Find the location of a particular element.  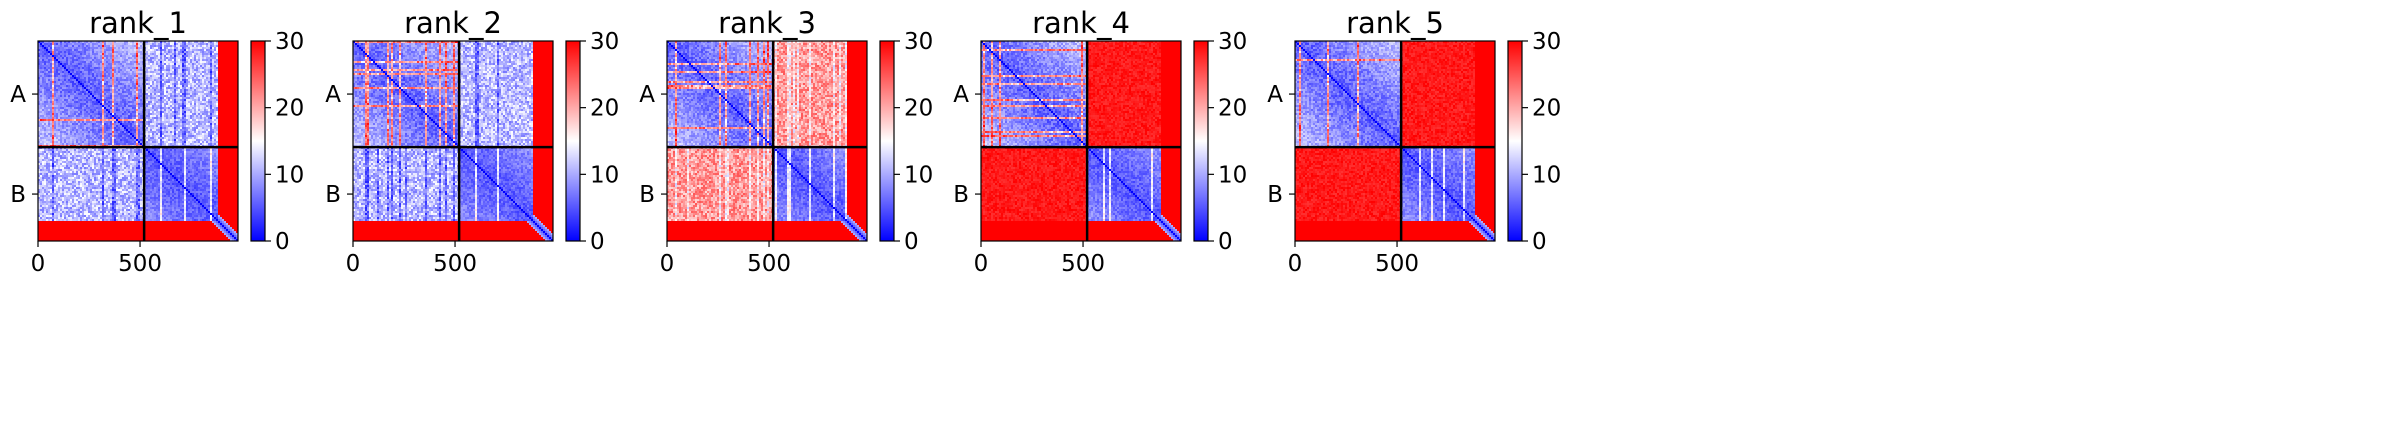

heatmap-panel-rank_4: rank_4 0 500 A B 0 10 20 30 is located at coordinates (1100, 141).